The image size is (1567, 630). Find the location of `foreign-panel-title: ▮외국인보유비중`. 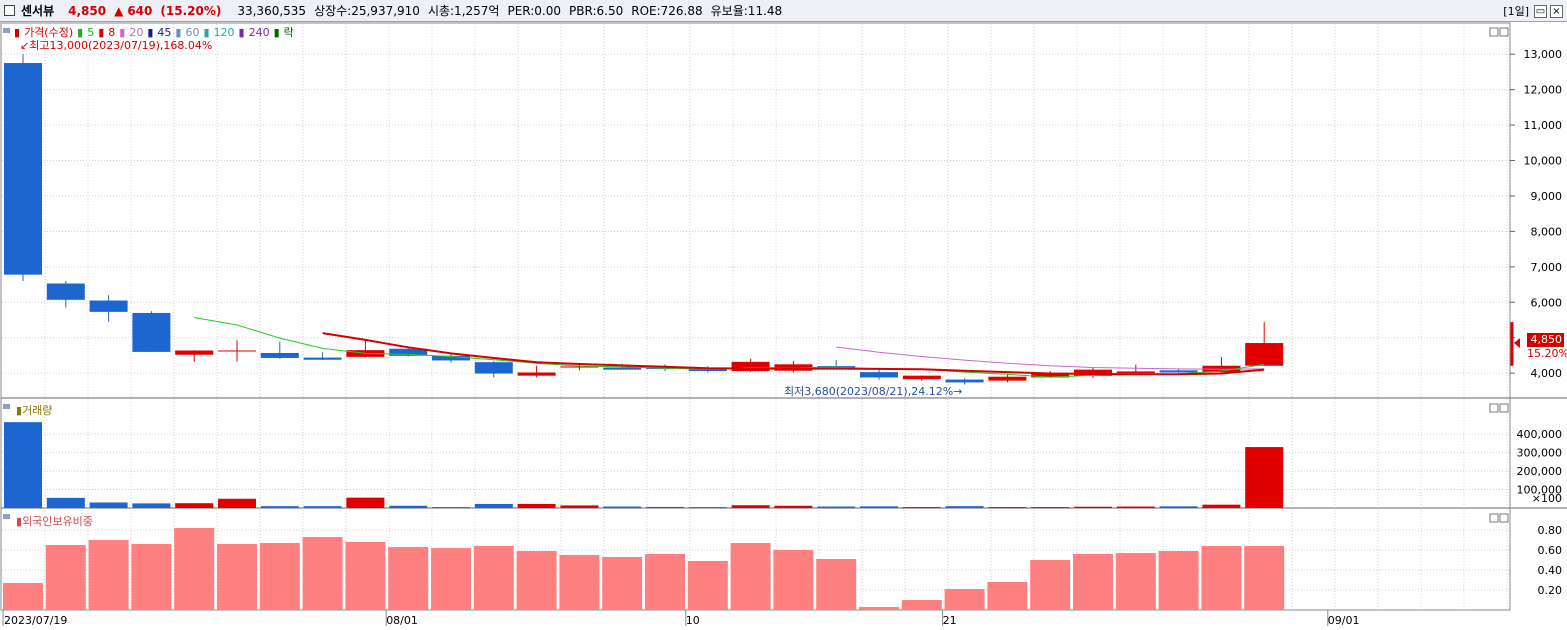

foreign-panel-title: ▮외국인보유비중 is located at coordinates (54, 521).